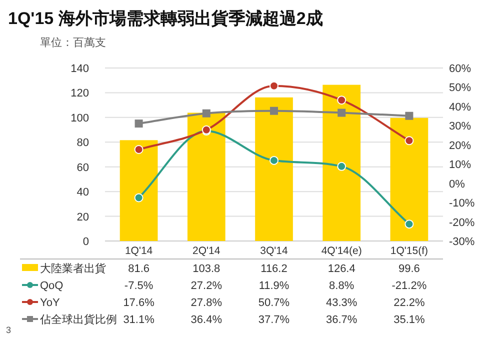 Image resolution: width=495 pixels, height=339 pixels. Describe the element at coordinates (82, 217) in the screenshot. I see `y-tick-label: 20` at that location.